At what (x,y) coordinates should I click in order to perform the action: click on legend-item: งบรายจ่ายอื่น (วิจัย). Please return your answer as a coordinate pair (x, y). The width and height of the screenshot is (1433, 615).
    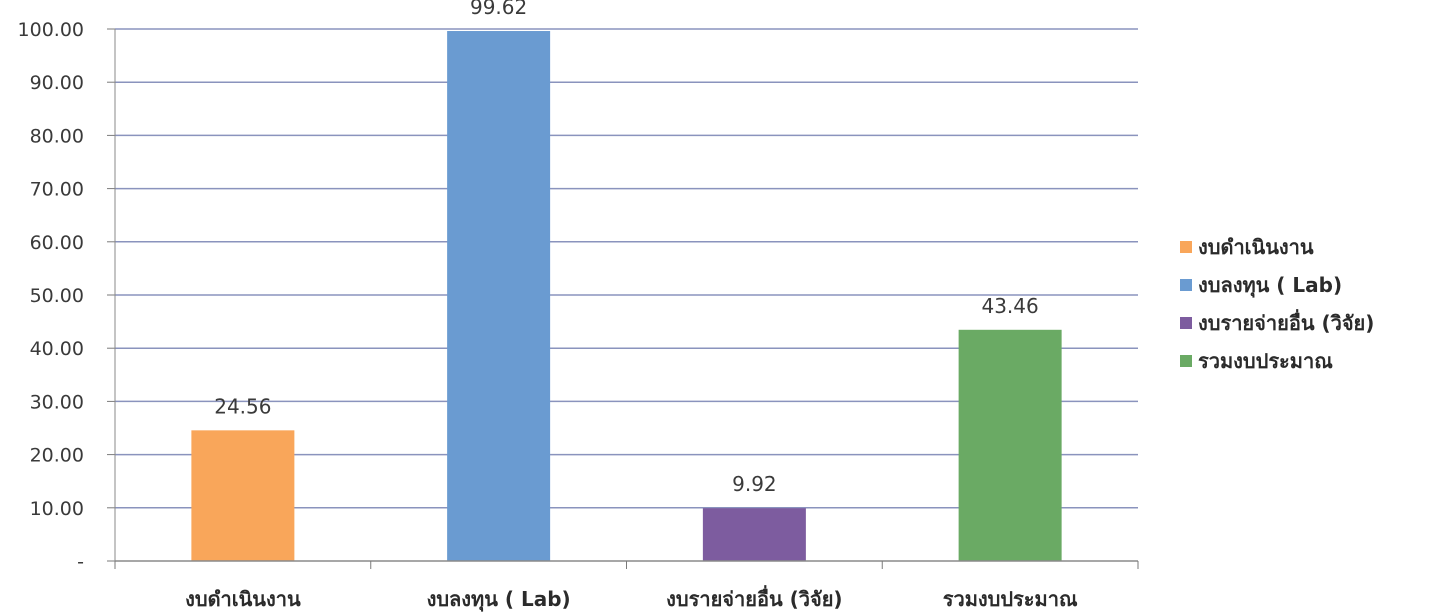
    Looking at the image, I should click on (1277, 323).